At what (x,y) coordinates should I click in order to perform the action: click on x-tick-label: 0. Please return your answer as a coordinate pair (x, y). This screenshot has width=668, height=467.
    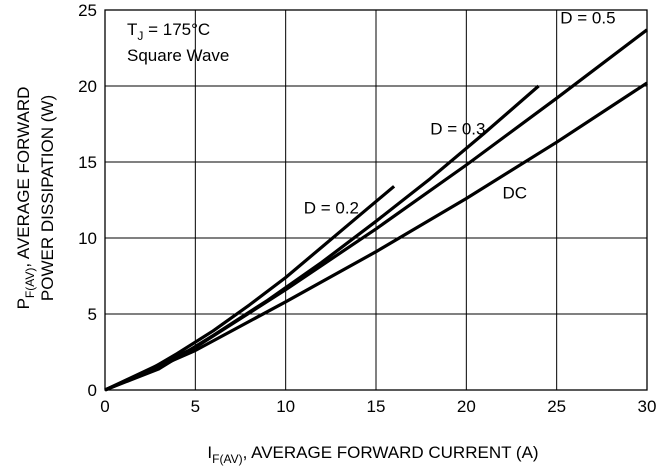
    Looking at the image, I should click on (104, 406).